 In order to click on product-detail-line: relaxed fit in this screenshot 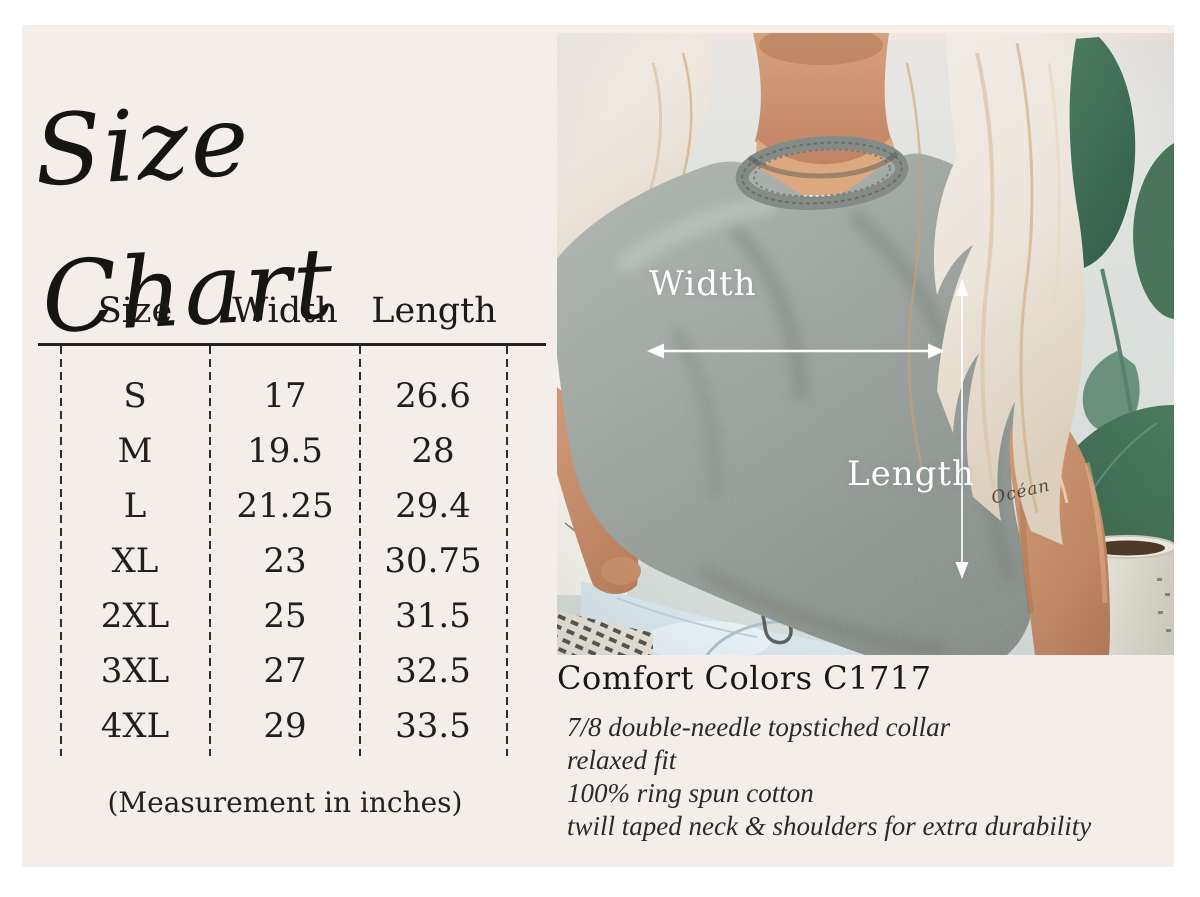, I will do `click(622, 760)`.